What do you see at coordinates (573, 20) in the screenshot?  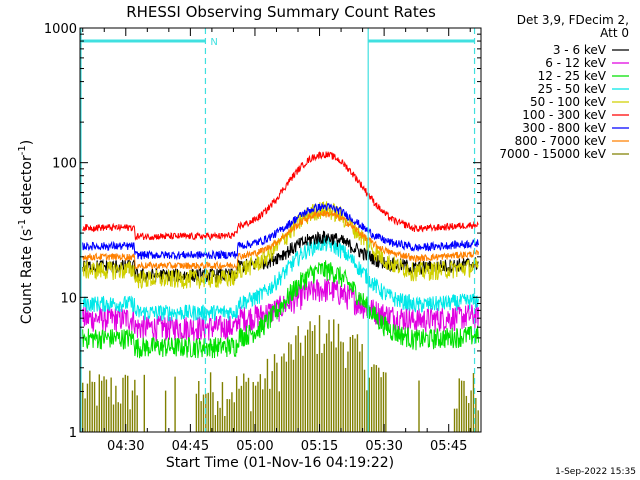 I see `legend-header-line-1: Det 3,9, FDecim 2,` at bounding box center [573, 20].